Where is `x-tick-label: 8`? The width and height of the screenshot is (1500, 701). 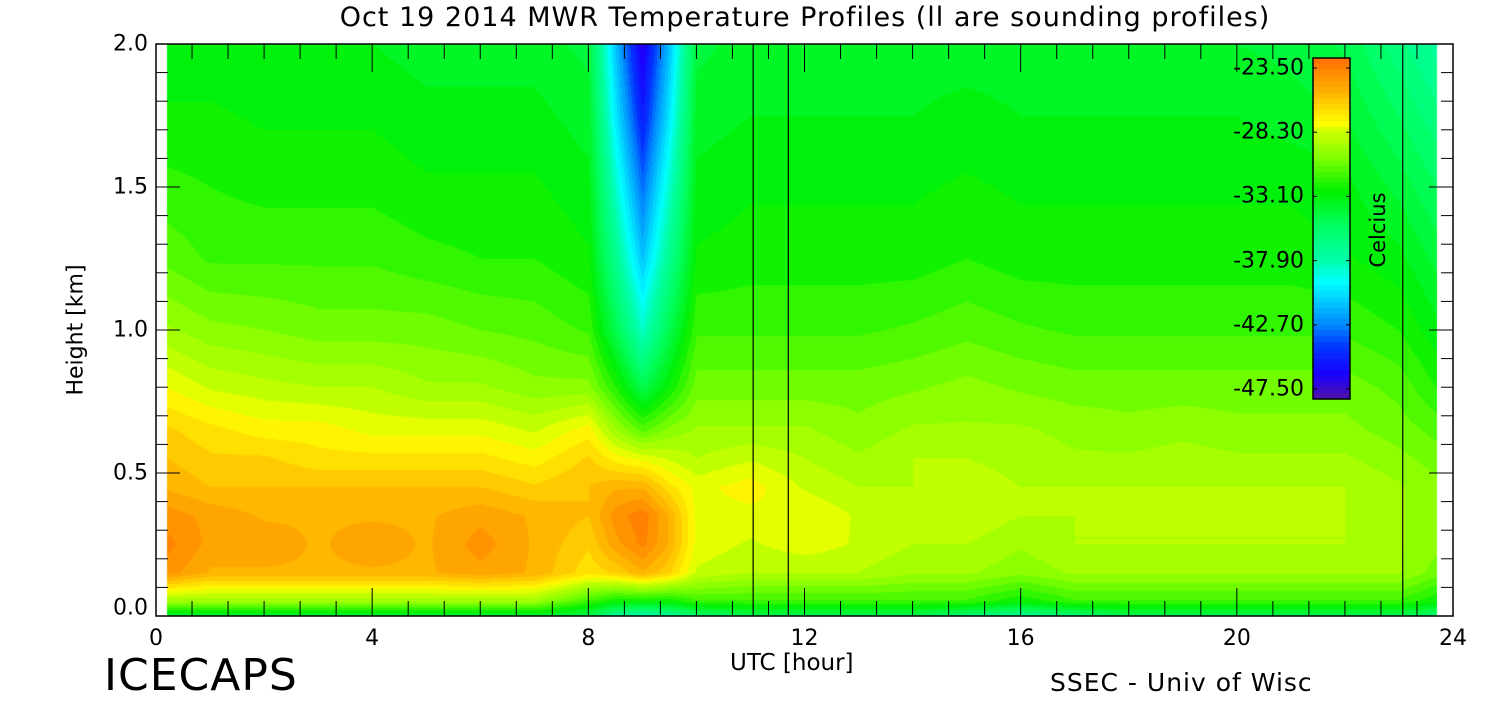 x-tick-label: 8 is located at coordinates (588, 638).